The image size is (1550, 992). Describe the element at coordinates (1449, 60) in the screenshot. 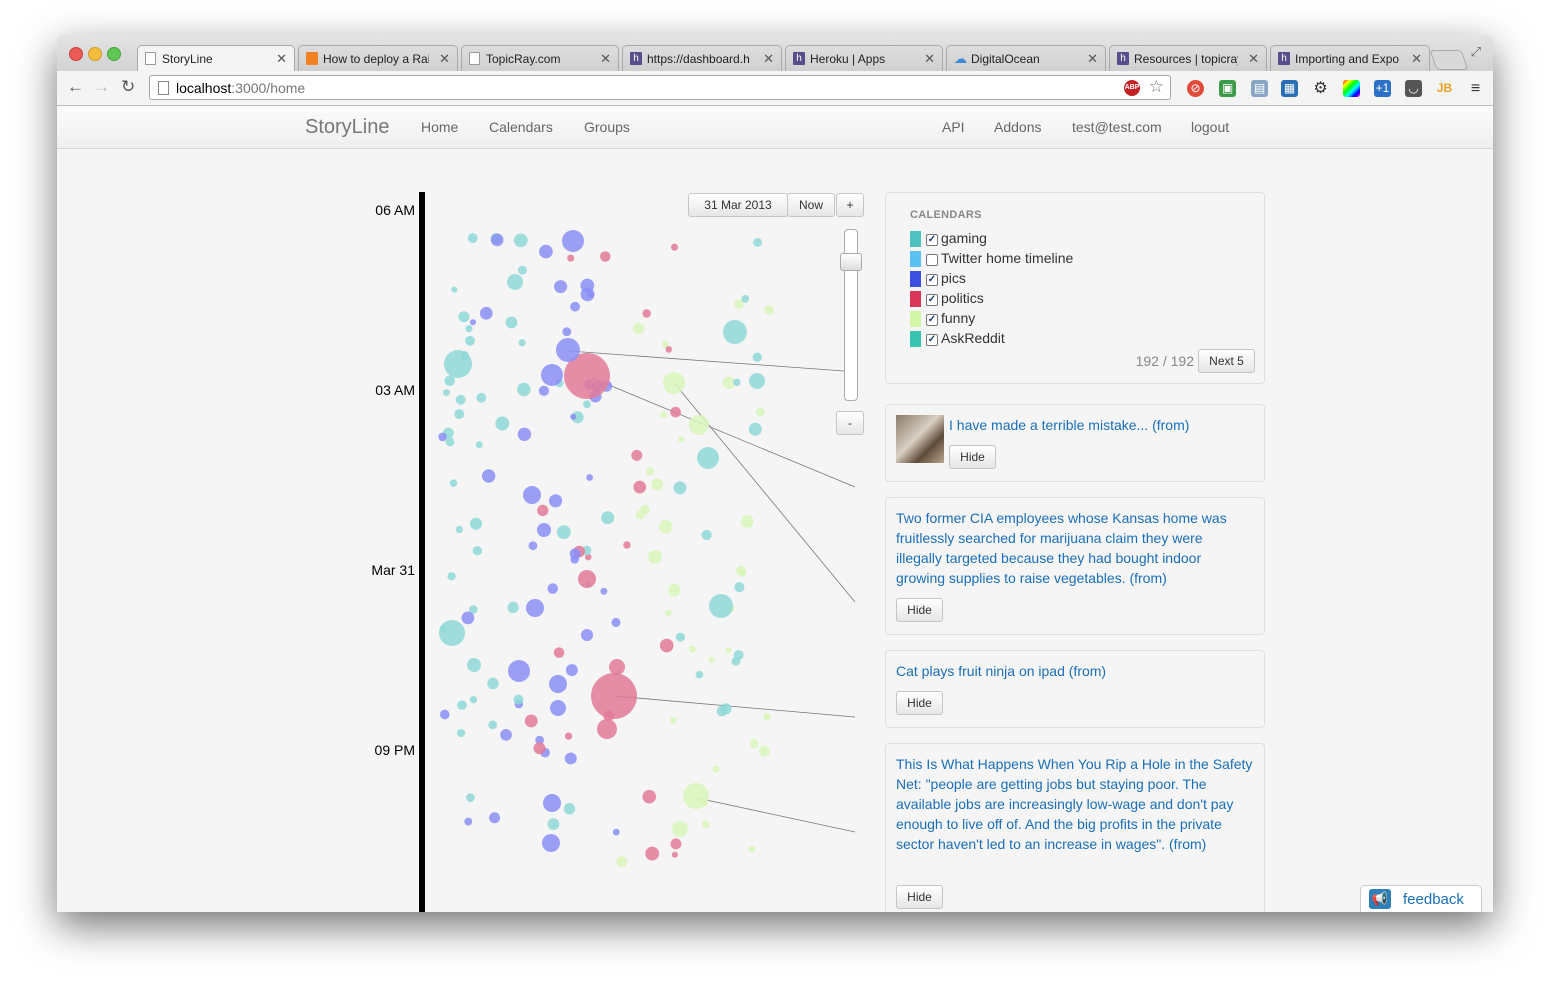

I see `new-tab-button` at that location.